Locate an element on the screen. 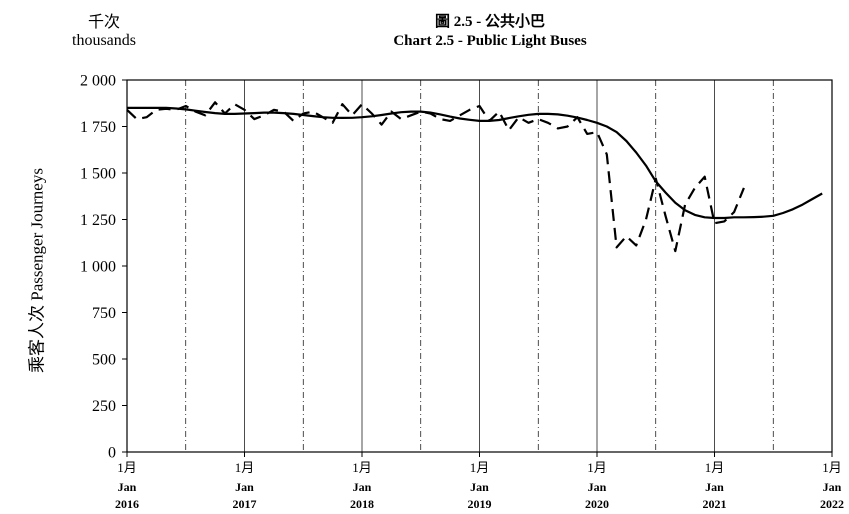 This screenshot has width=849, height=514. x-tick-label-year: 2019 is located at coordinates (480, 504).